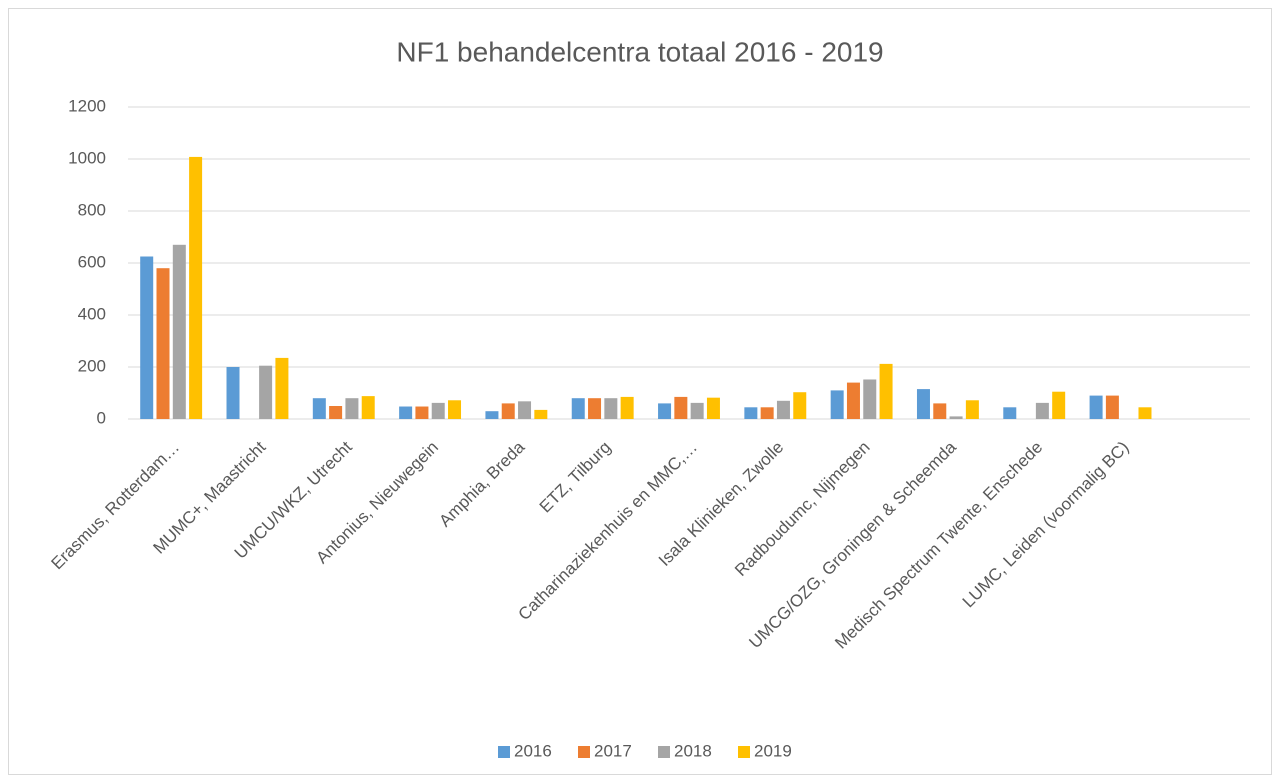 The width and height of the screenshot is (1280, 783). Describe the element at coordinates (773, 750) in the screenshot. I see `legend-label: 2019` at that location.